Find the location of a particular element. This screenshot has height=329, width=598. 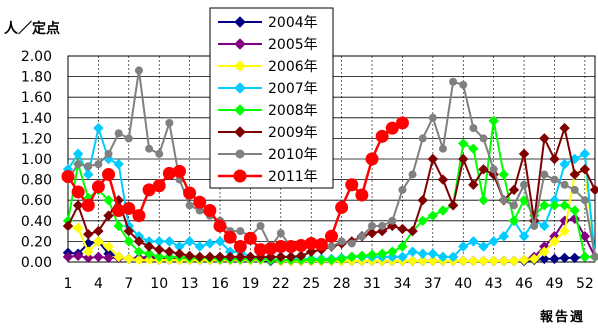

legend-item: 2010年 is located at coordinates (268, 155).